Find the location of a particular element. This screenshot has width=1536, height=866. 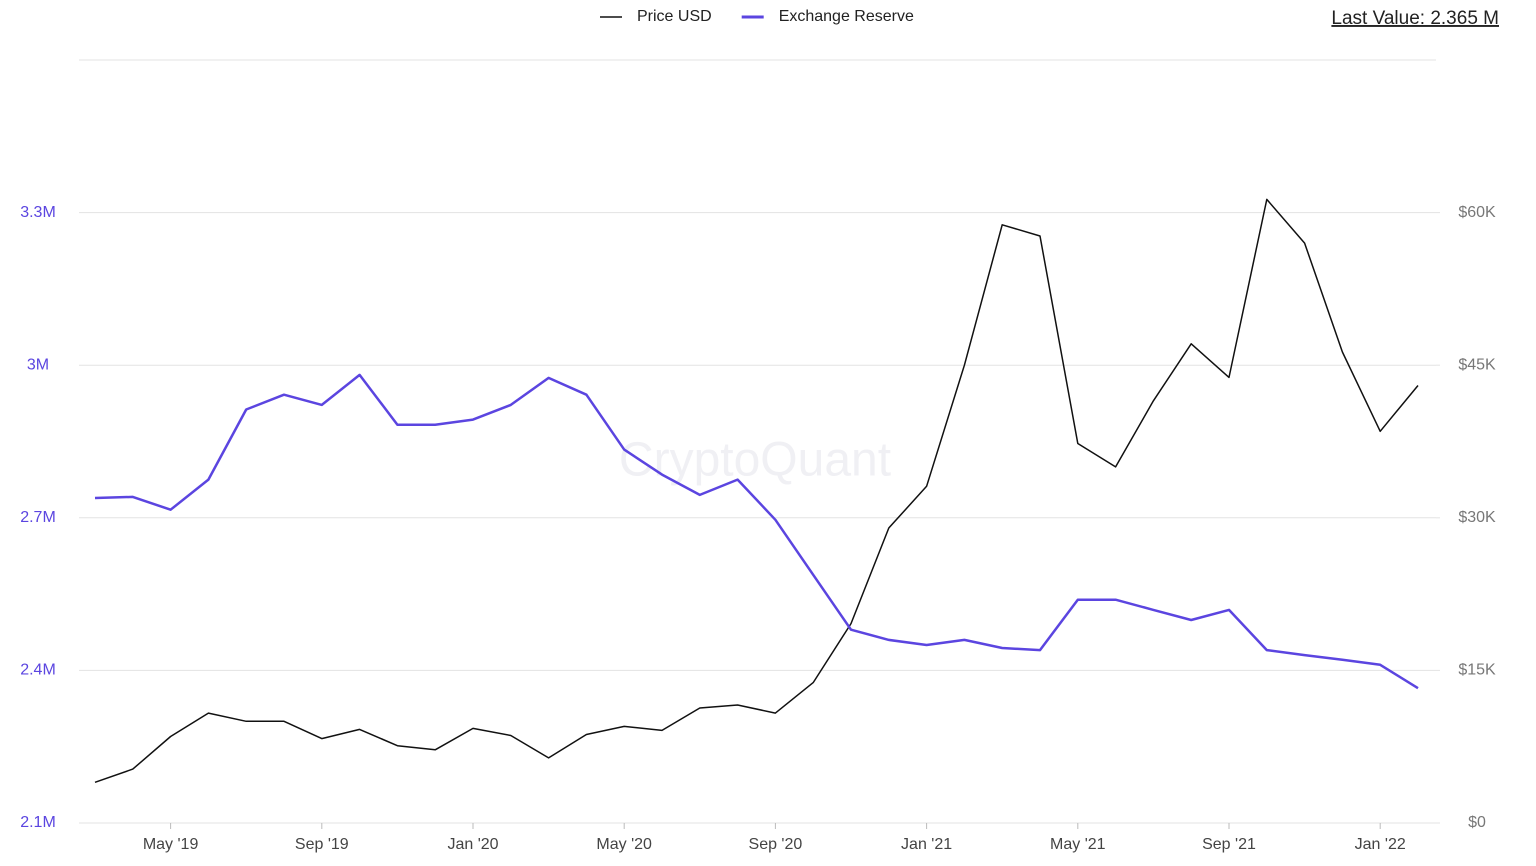

y2-tick-label: $45K is located at coordinates (1477, 364).